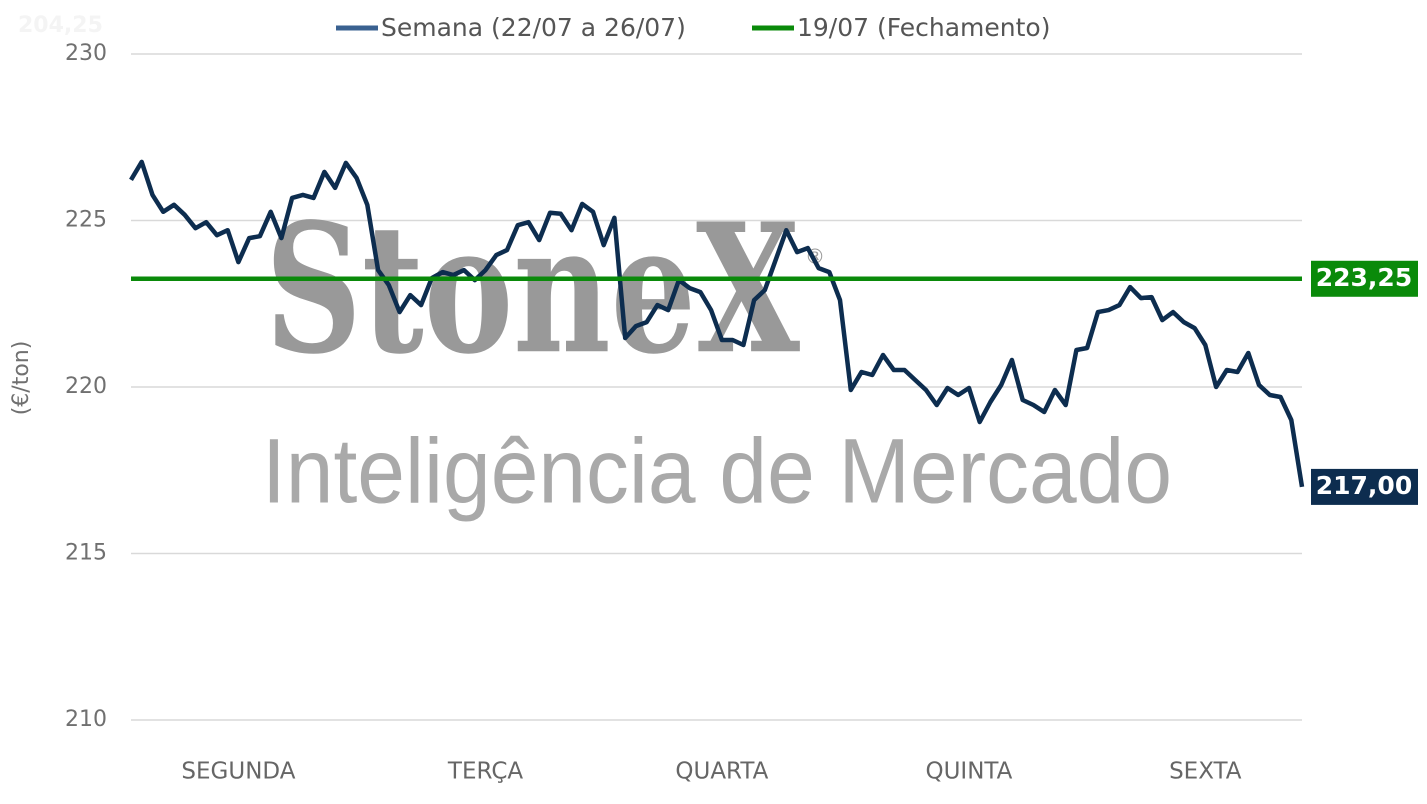 The width and height of the screenshot is (1427, 804). Describe the element at coordinates (60, 25) in the screenshot. I see `annotation: 204,25` at that location.